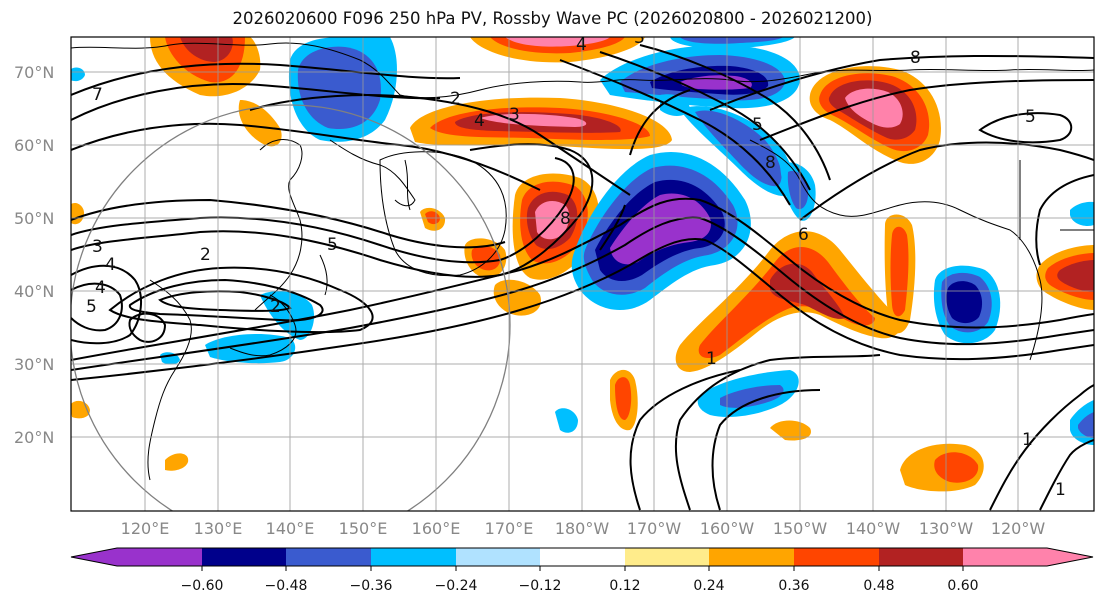 This screenshot has height=604, width=1105. I want to click on lon-label: 140°E, so click(290, 528).